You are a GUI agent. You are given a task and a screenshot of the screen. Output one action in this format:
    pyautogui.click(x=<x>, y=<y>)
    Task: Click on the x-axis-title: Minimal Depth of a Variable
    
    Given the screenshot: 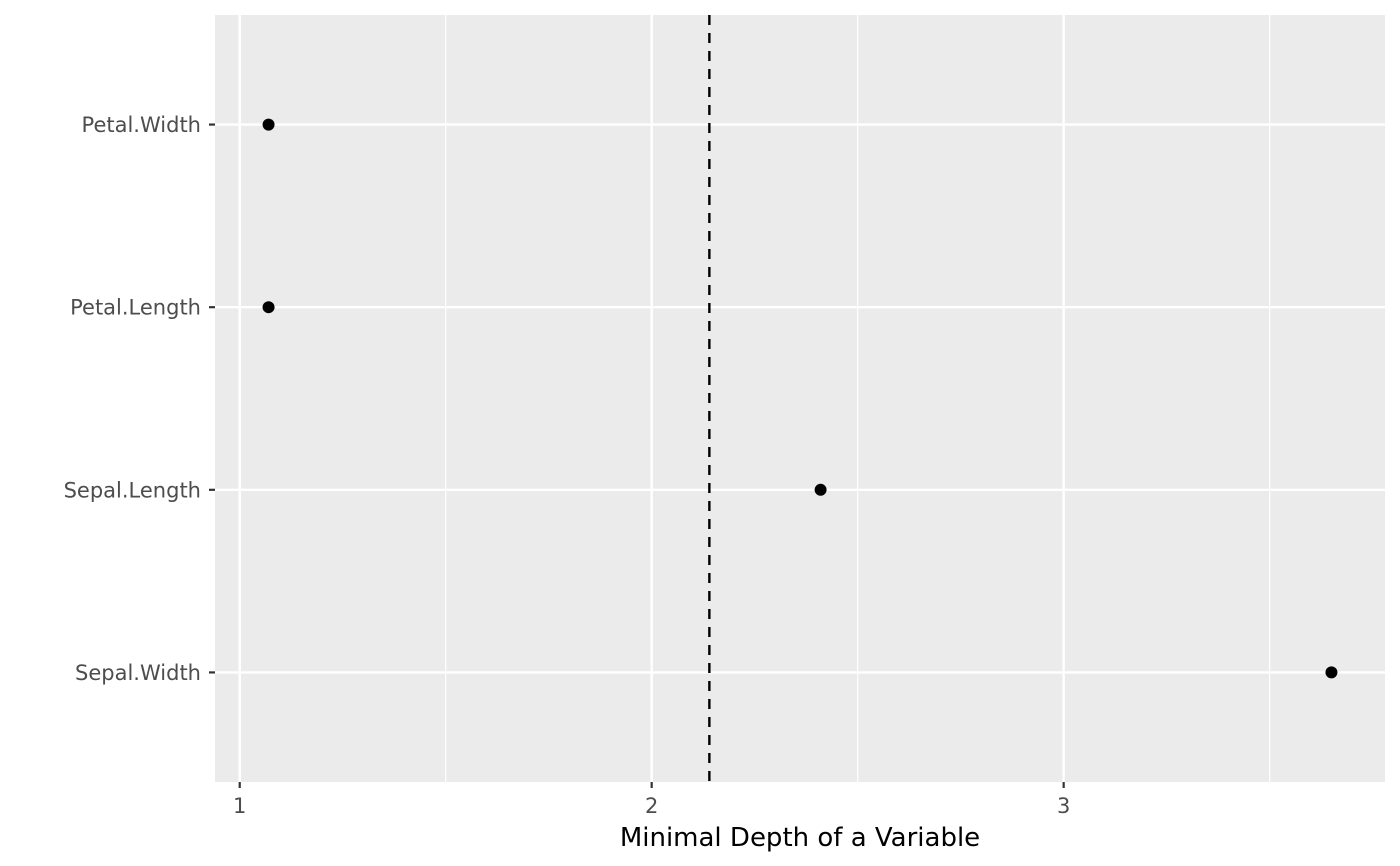 What is the action you would take?
    pyautogui.click(x=800, y=838)
    